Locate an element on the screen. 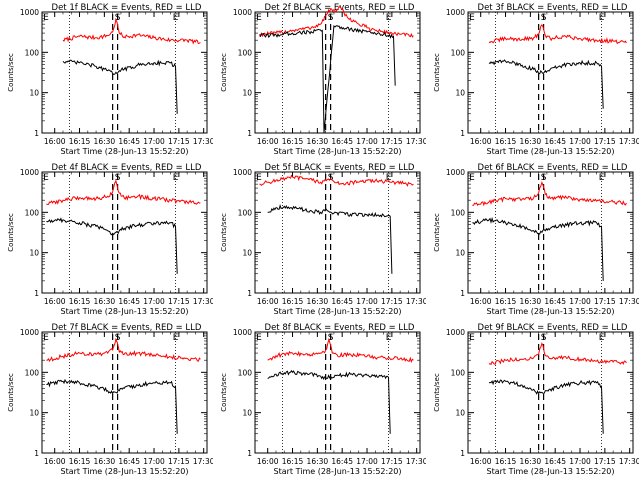  chart-title: Det 8f BLACK = Events, RED = LLD is located at coordinates (340, 328).